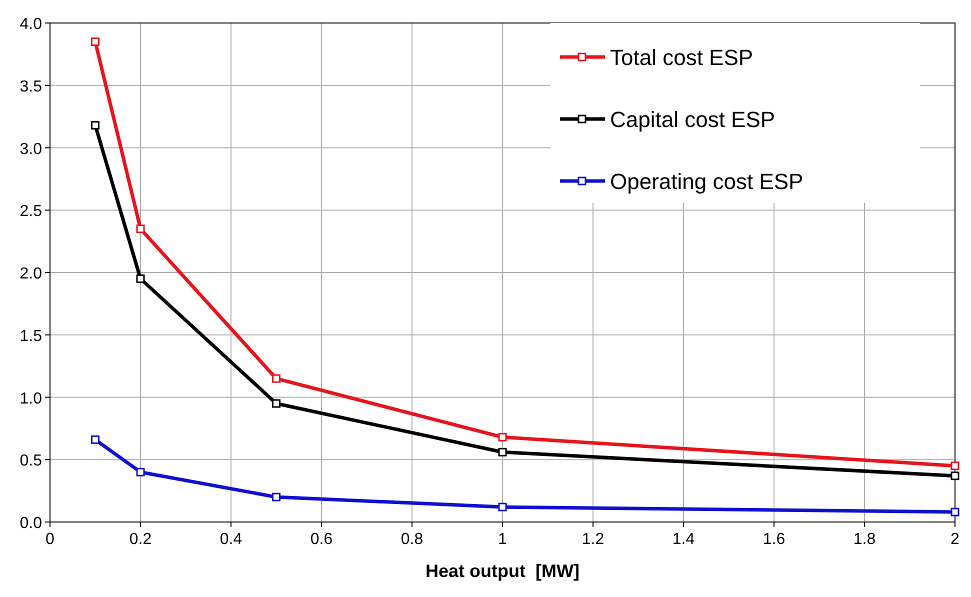  I want to click on legend-label: Operating cost ESP, so click(707, 181).